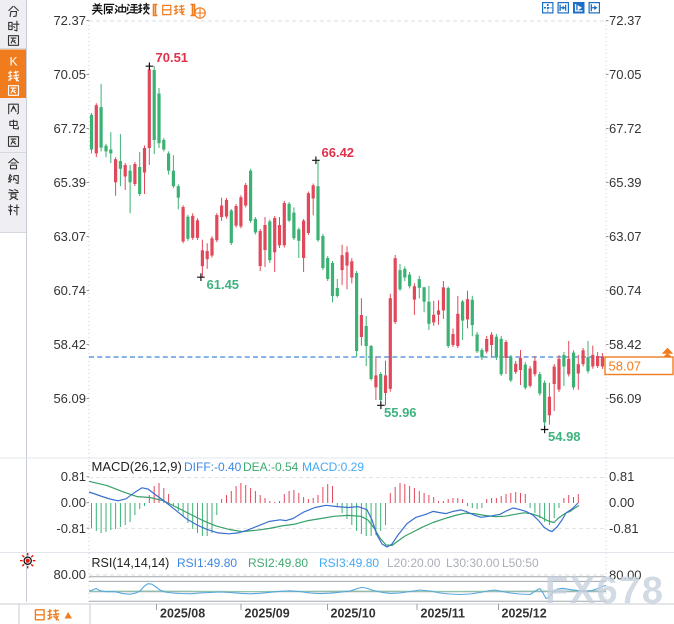 This screenshot has height=624, width=674. What do you see at coordinates (524, 614) in the screenshot?
I see `svg-text: 2025/12` at bounding box center [524, 614].